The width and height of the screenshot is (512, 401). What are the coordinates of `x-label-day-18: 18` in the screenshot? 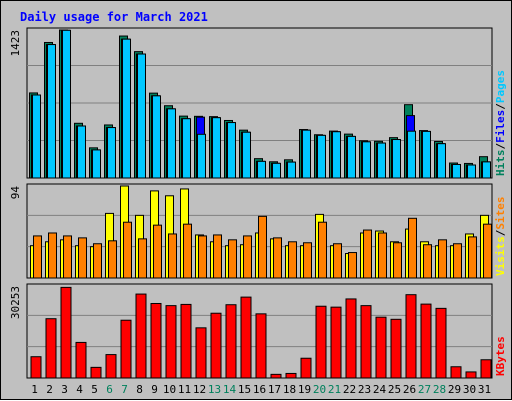 It's located at (289, 389).